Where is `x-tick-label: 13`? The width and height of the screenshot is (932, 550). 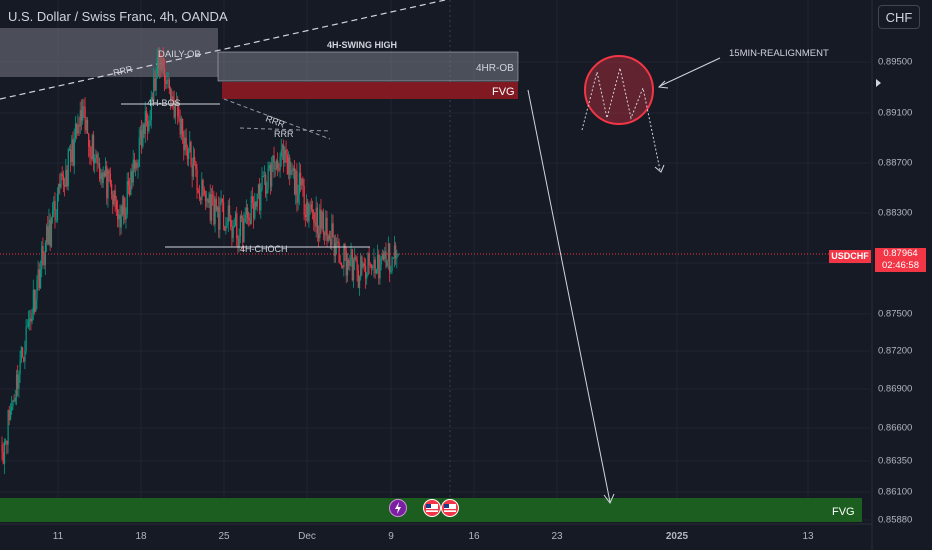 x-tick-label: 13 is located at coordinates (808, 536).